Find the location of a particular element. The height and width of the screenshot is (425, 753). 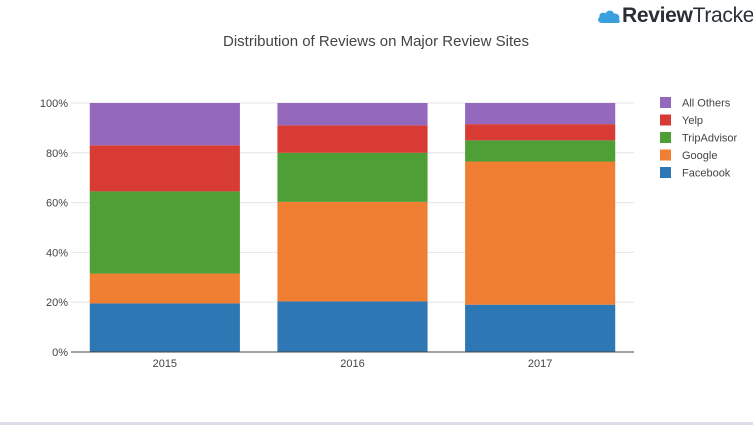

legend-label-all-others: All Others is located at coordinates (706, 104).